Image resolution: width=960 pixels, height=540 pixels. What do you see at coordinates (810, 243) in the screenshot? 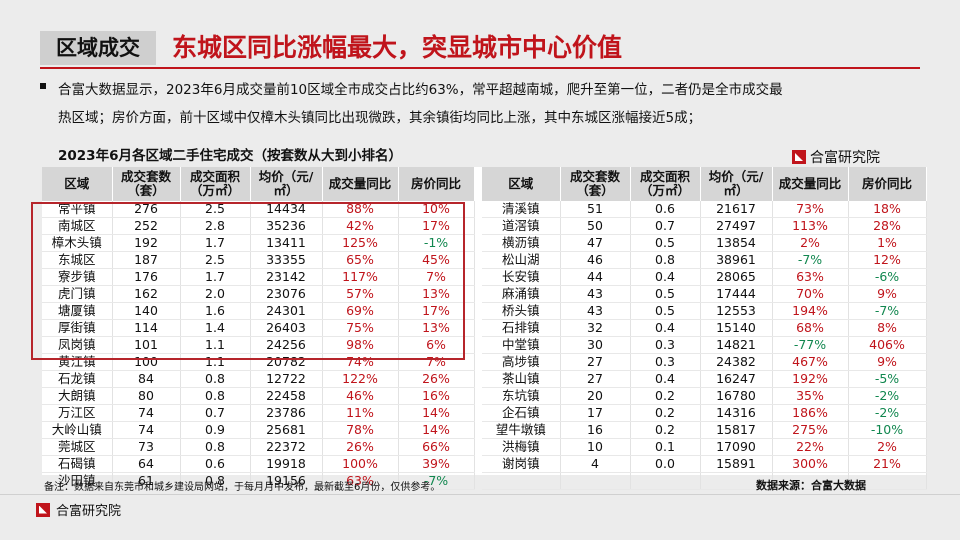
I see `table-cell: 2%` at bounding box center [810, 243].